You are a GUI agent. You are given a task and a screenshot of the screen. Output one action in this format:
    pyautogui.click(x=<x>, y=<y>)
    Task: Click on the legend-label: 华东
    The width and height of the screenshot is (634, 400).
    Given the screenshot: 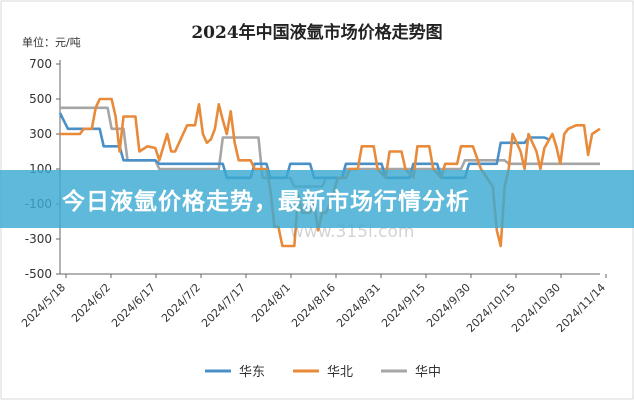 What is the action you would take?
    pyautogui.click(x=252, y=372)
    